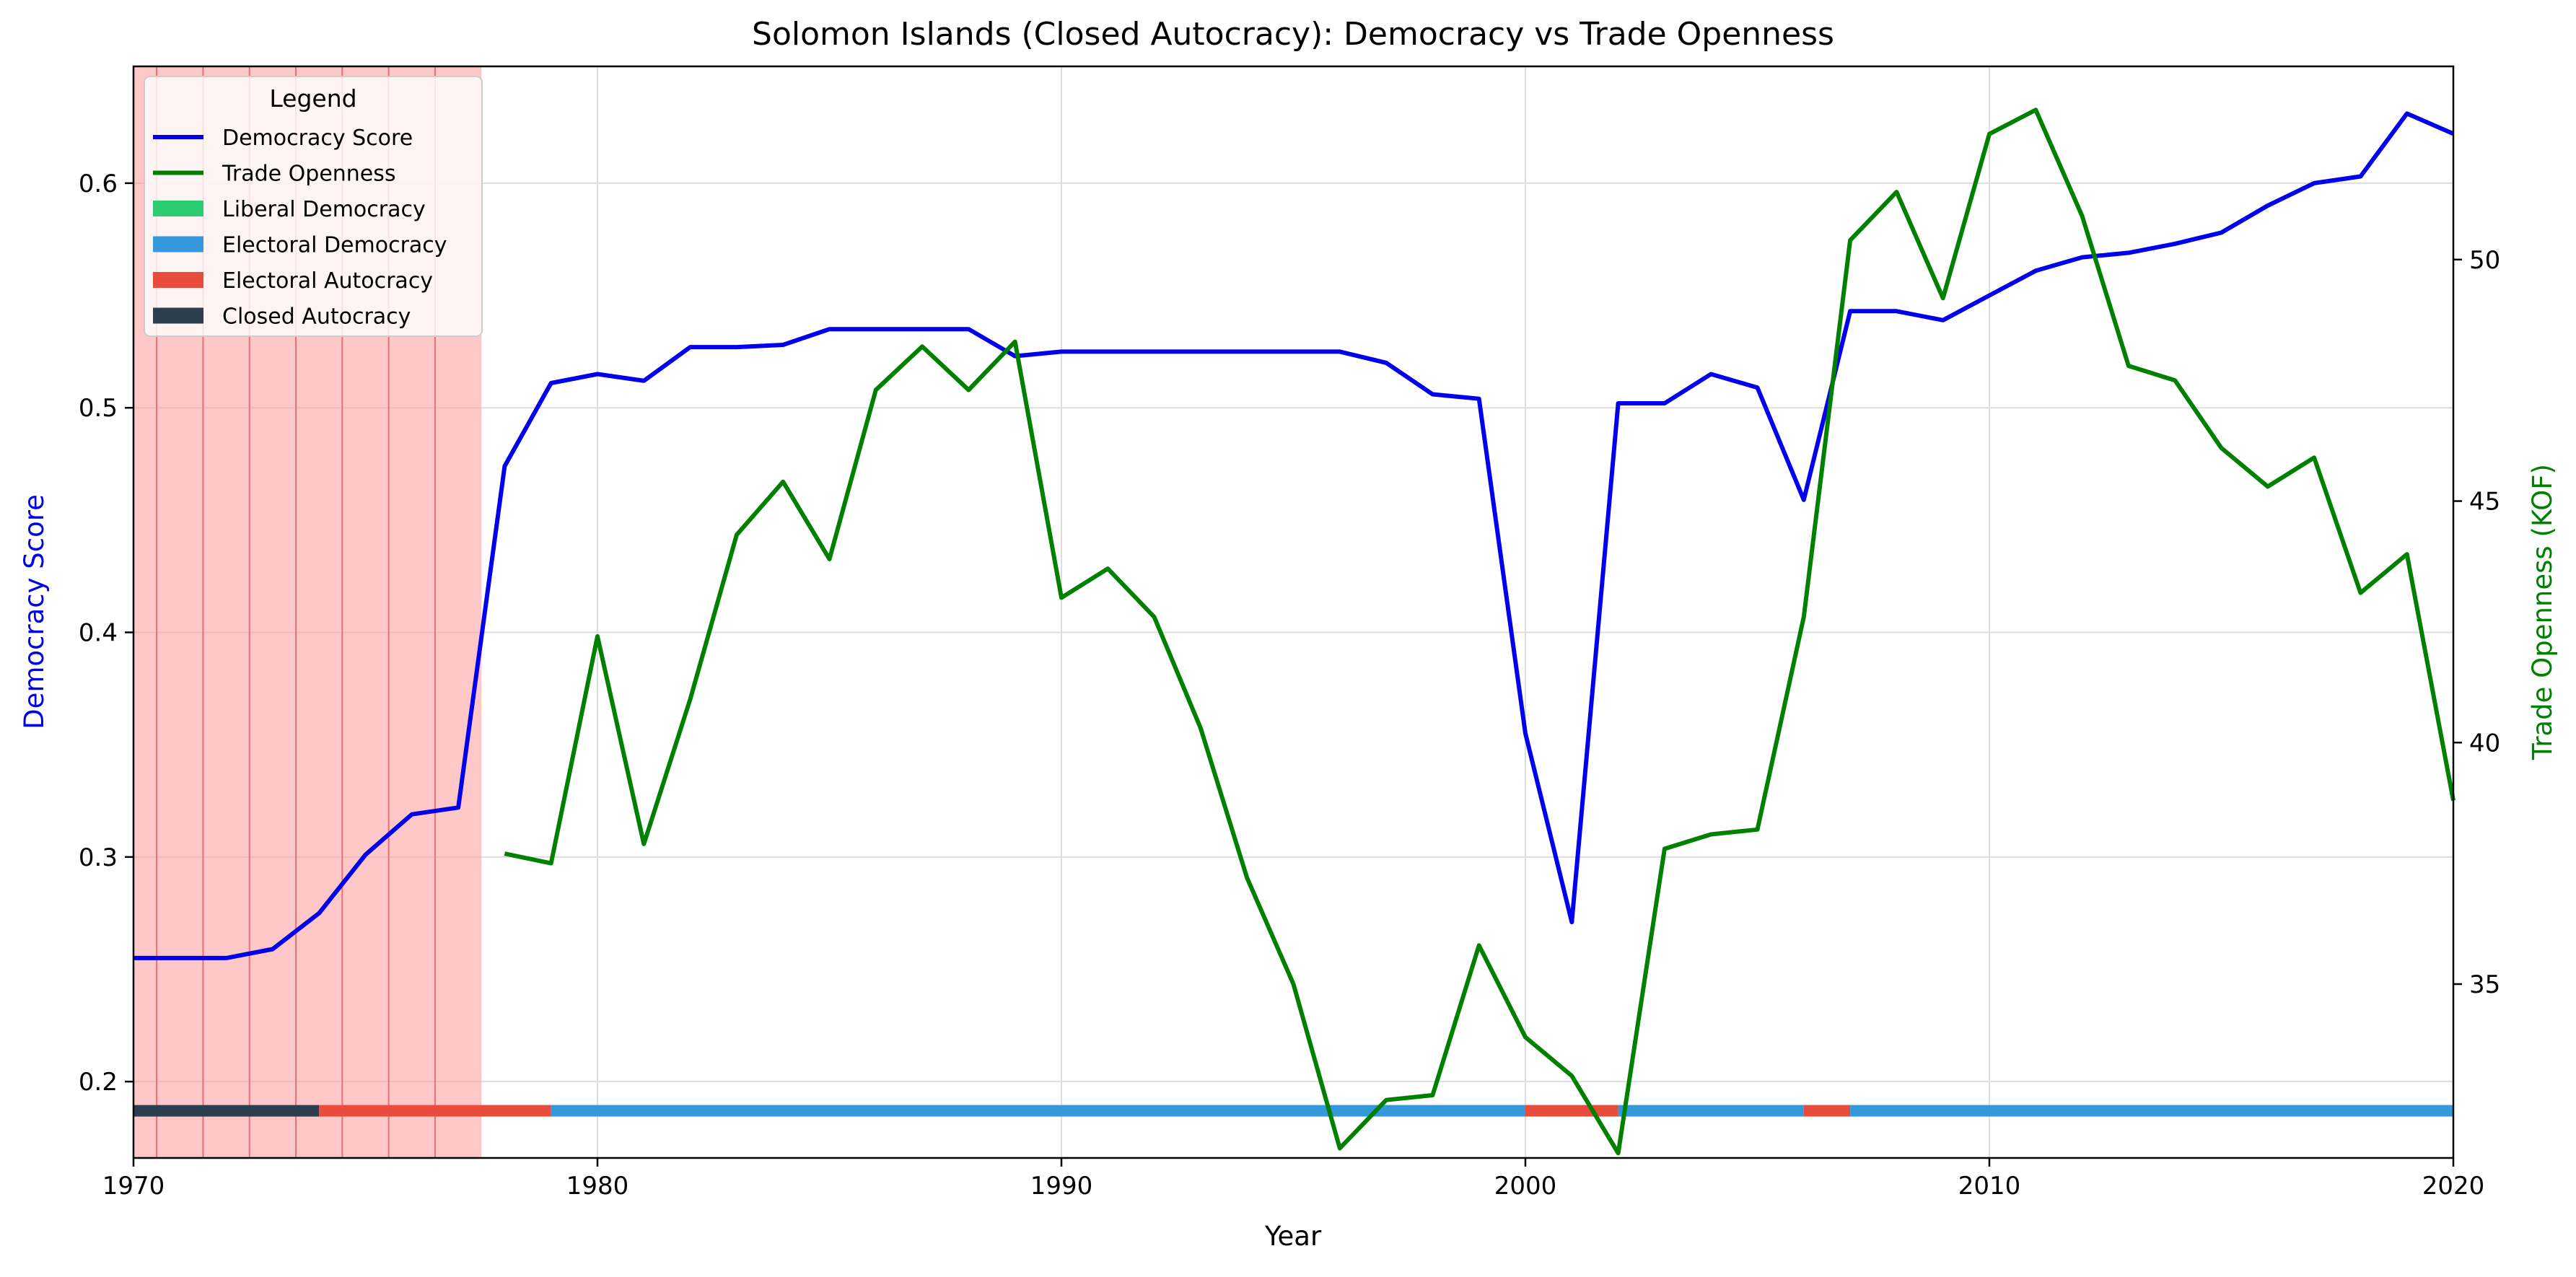  What do you see at coordinates (2484, 261) in the screenshot?
I see `y-right-tick-label: 50` at bounding box center [2484, 261].